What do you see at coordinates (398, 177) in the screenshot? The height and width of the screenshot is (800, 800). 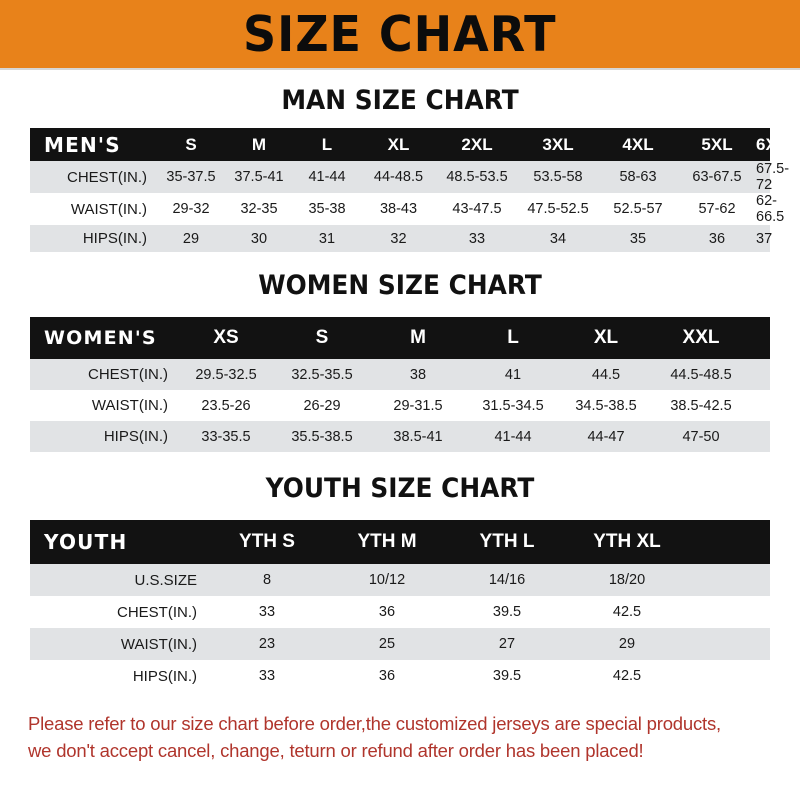 I see `table-cell: 44-48.5` at bounding box center [398, 177].